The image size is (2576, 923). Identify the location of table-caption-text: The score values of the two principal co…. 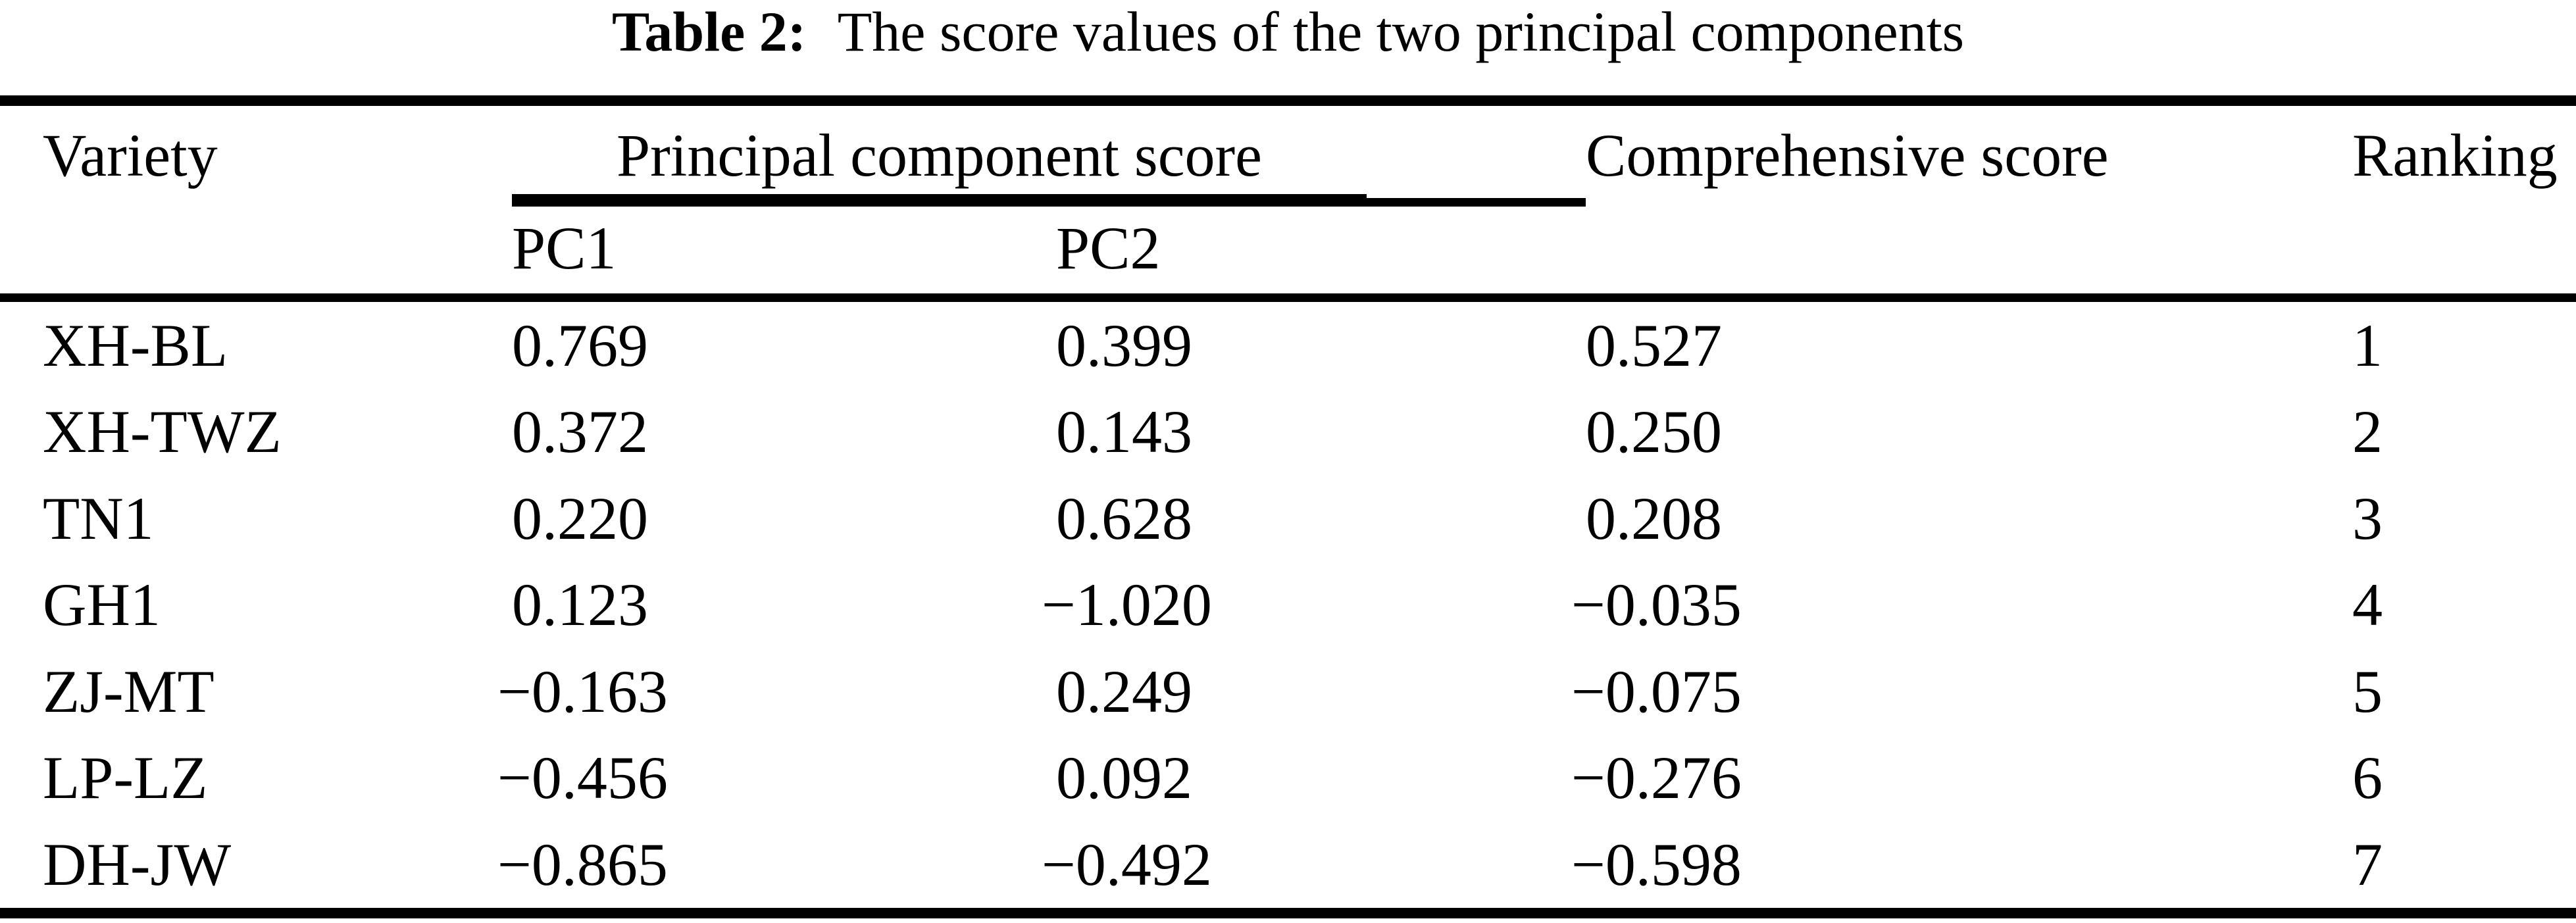
(1401, 31).